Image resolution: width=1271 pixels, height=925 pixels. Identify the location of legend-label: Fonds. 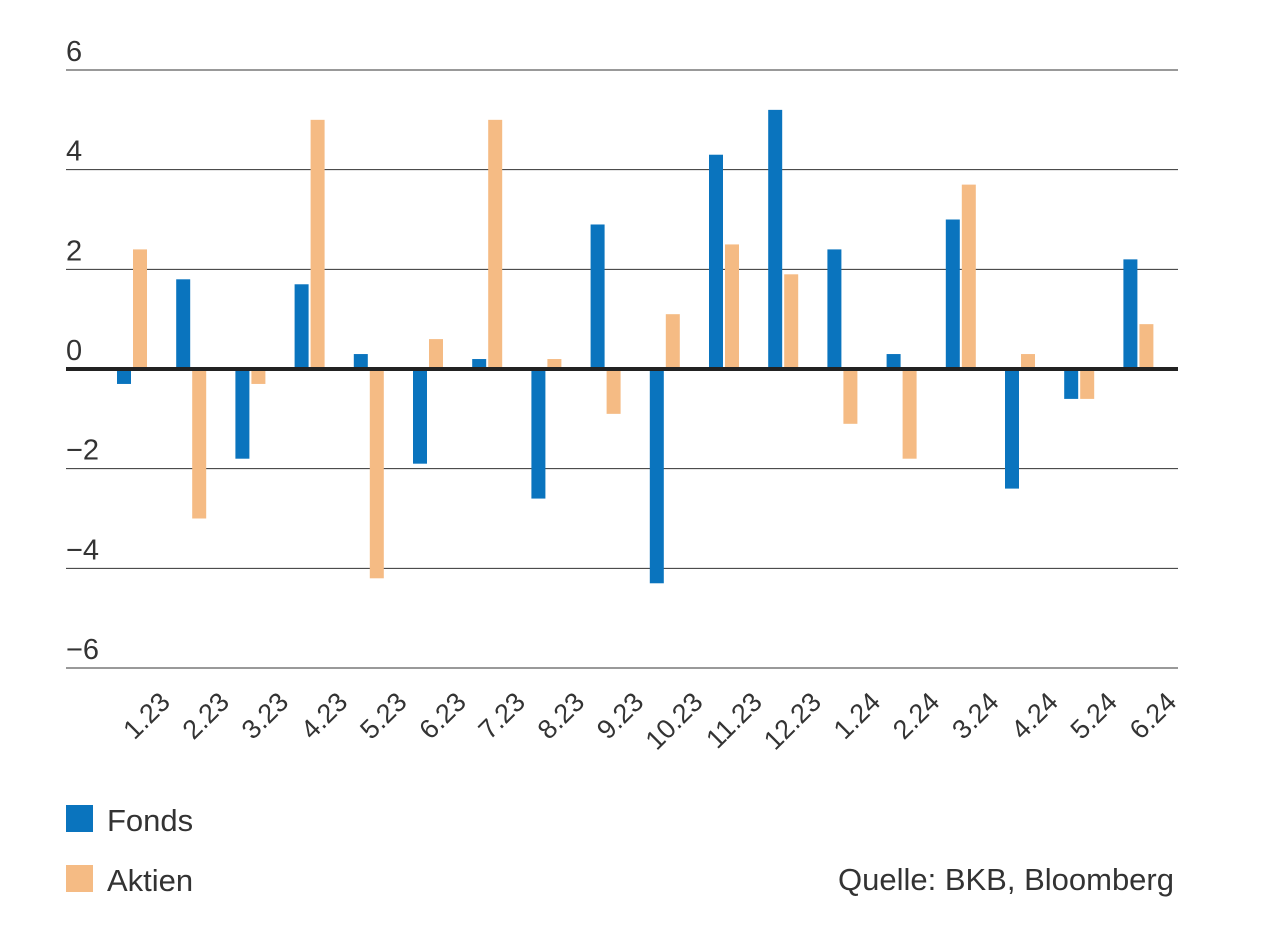
(150, 820).